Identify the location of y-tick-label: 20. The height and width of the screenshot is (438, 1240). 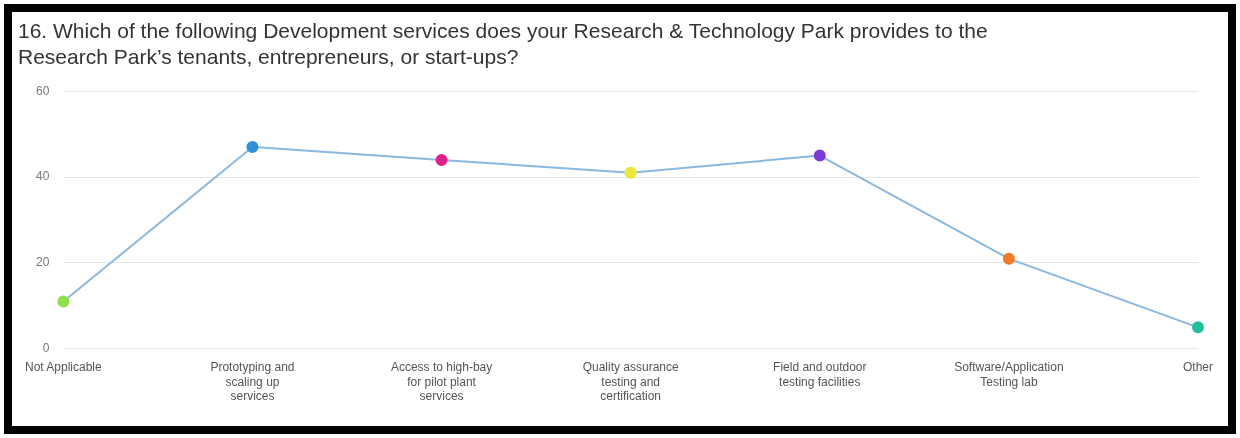
(42, 262).